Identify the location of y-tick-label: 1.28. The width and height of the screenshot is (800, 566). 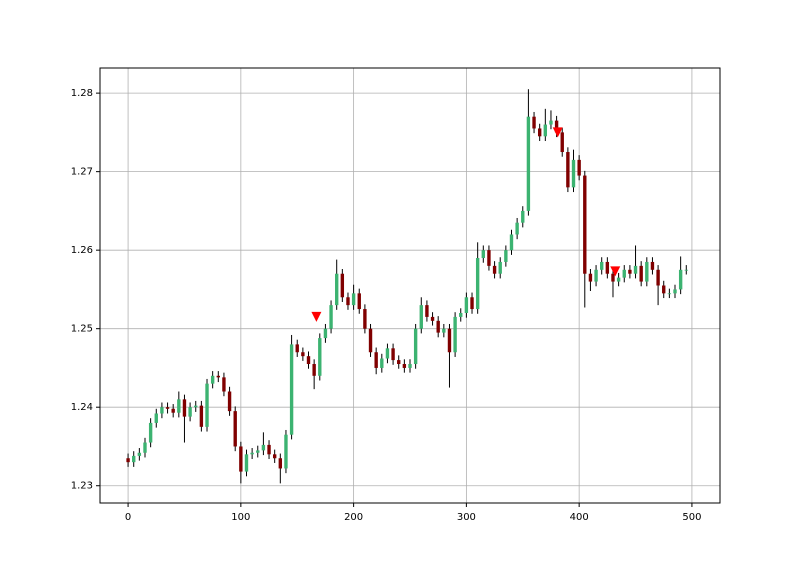
(82, 93).